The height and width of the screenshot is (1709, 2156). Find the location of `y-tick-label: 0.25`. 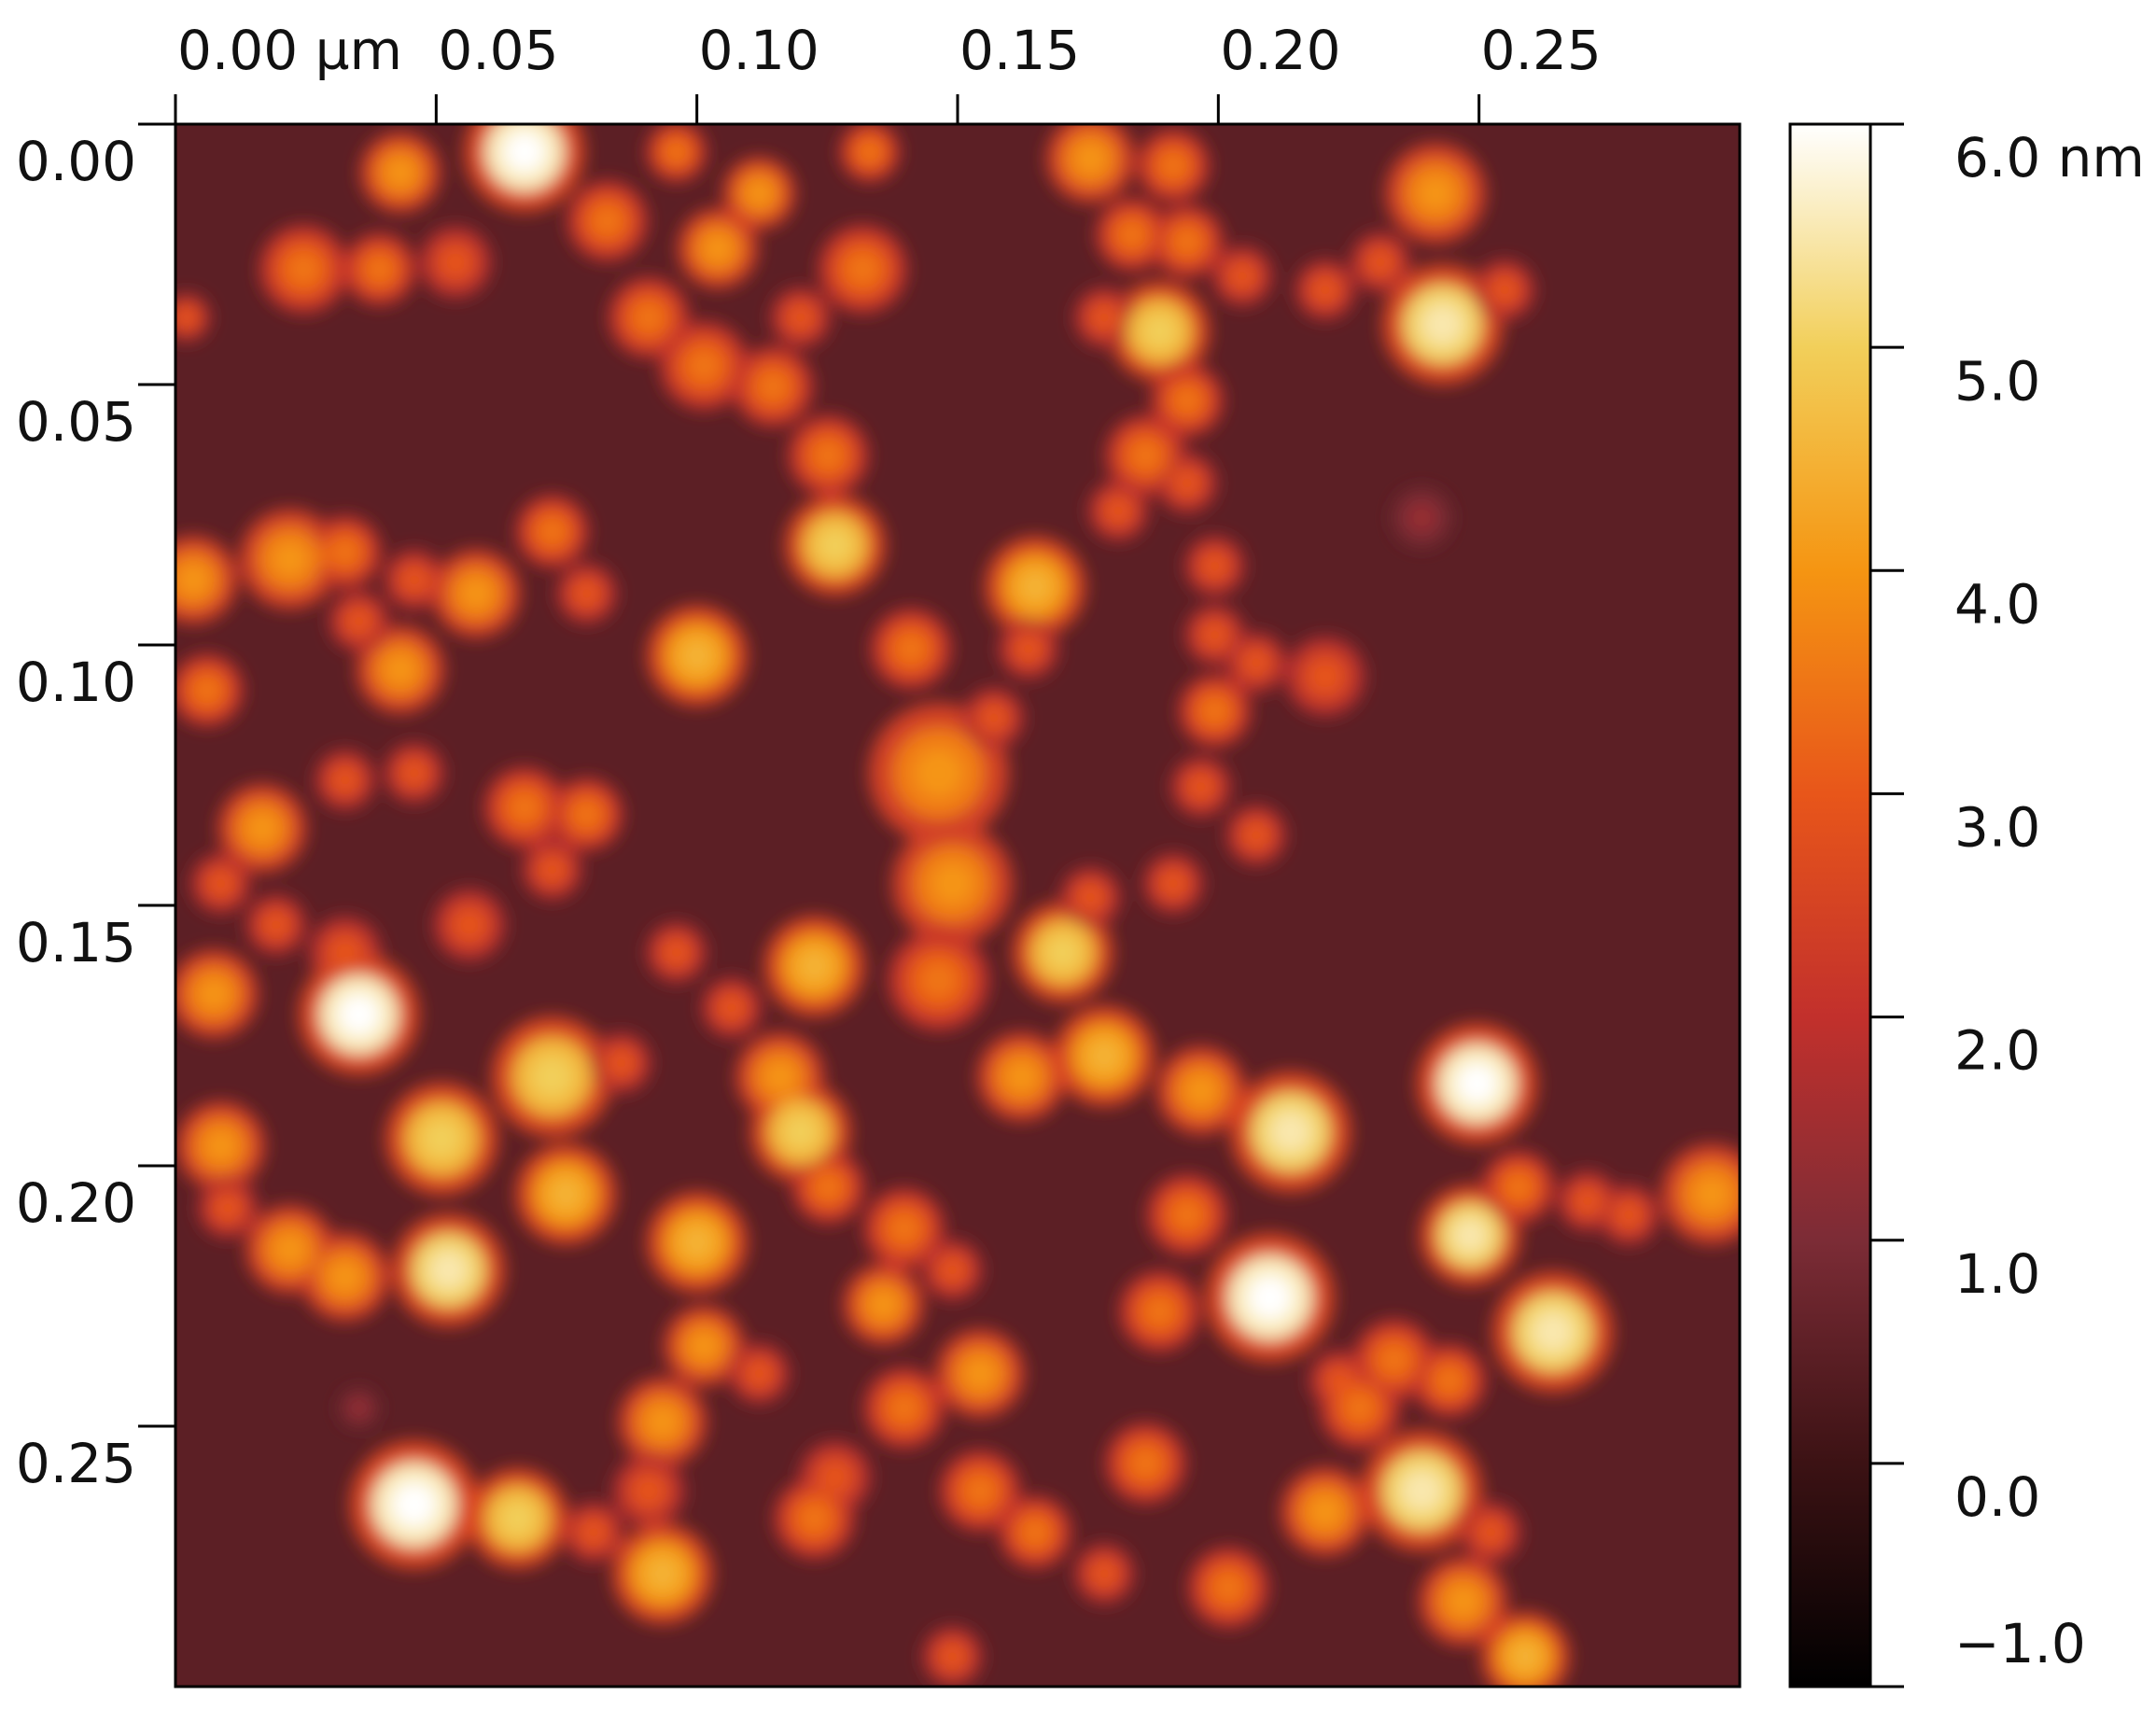

y-tick-label: 0.25 is located at coordinates (76, 1463).